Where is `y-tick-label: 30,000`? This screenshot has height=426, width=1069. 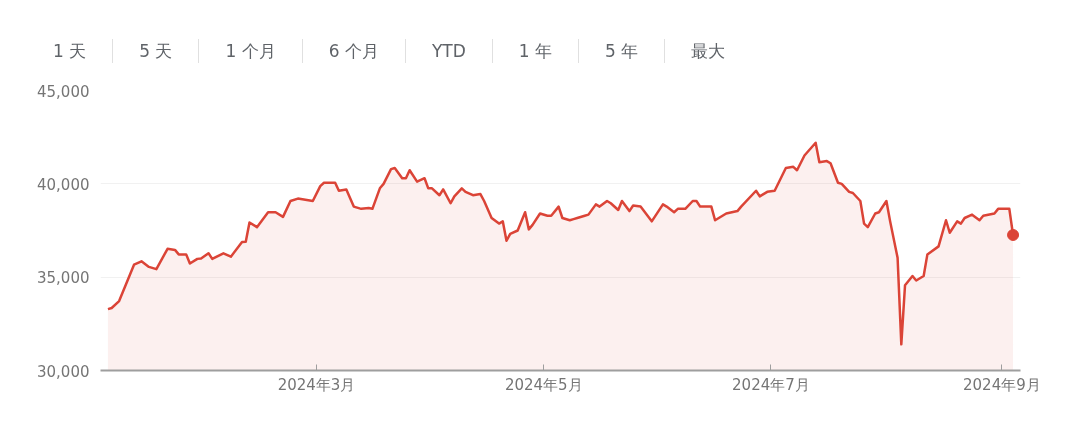 y-tick-label: 30,000 is located at coordinates (63, 371).